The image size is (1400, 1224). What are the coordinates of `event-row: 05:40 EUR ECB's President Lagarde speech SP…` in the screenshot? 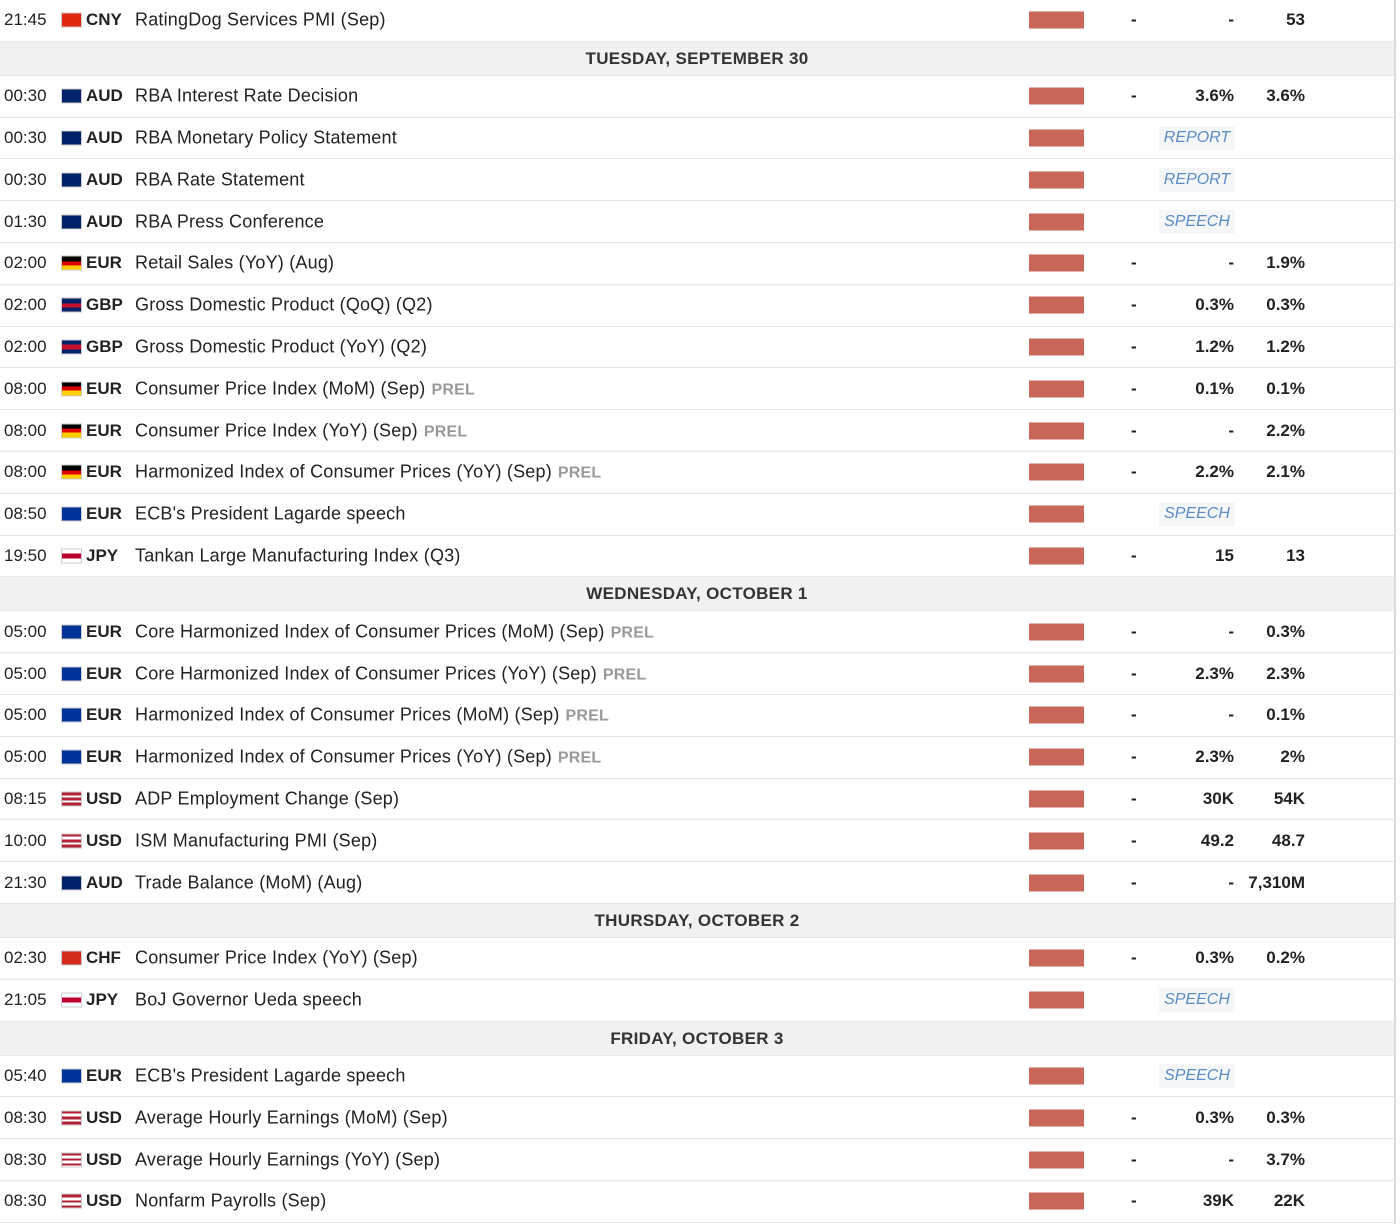 It's located at (697, 1077).